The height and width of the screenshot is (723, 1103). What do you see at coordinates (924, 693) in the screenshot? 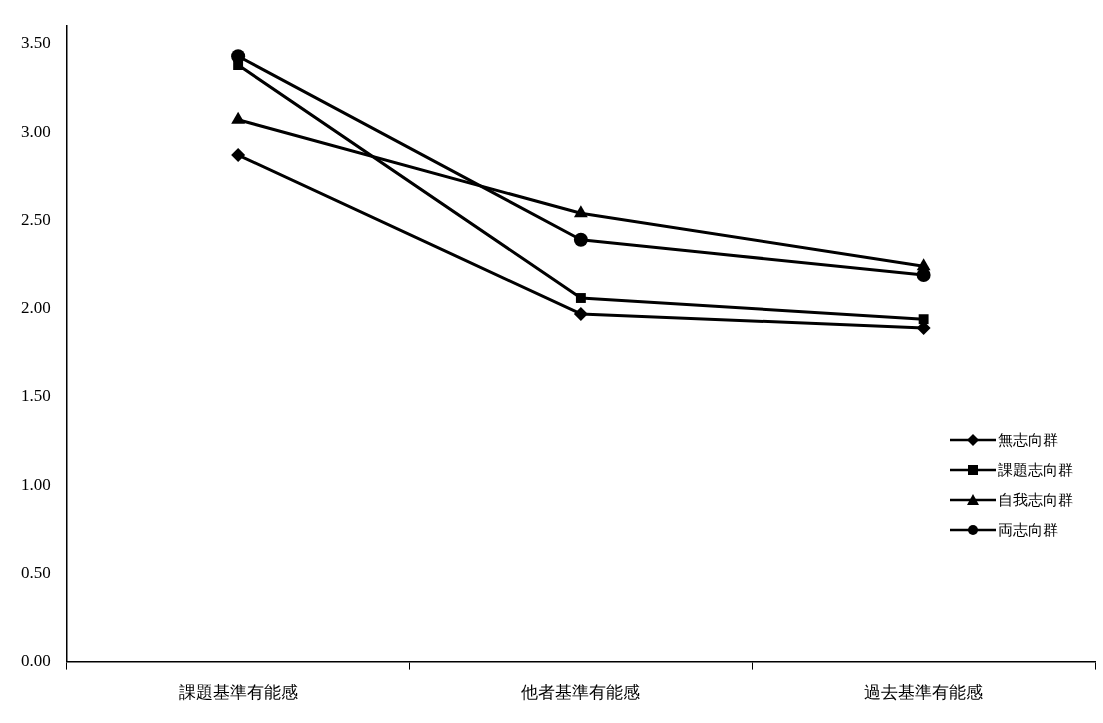
I see `x-tick-label: 過去基準有能感` at bounding box center [924, 693].